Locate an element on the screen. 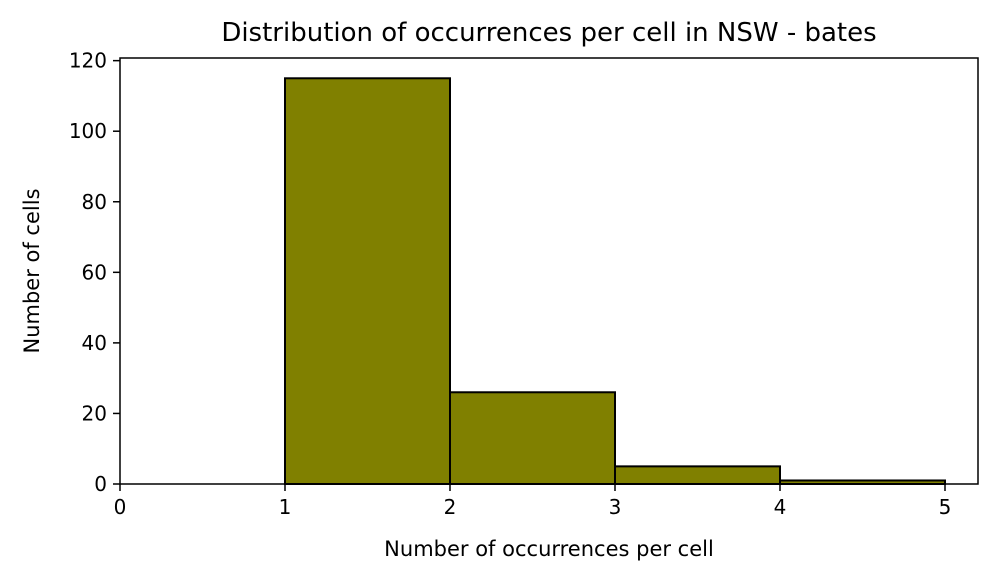 This screenshot has width=996, height=580. x-axis-label: Number of occurrences per cell is located at coordinates (549, 549).